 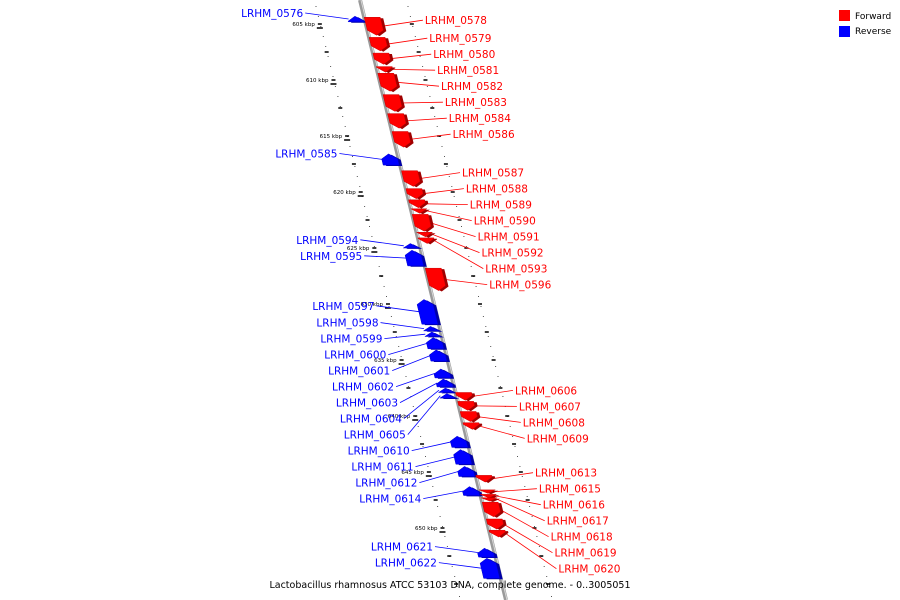 I want to click on gene-label: LRHM_0583, so click(x=476, y=103).